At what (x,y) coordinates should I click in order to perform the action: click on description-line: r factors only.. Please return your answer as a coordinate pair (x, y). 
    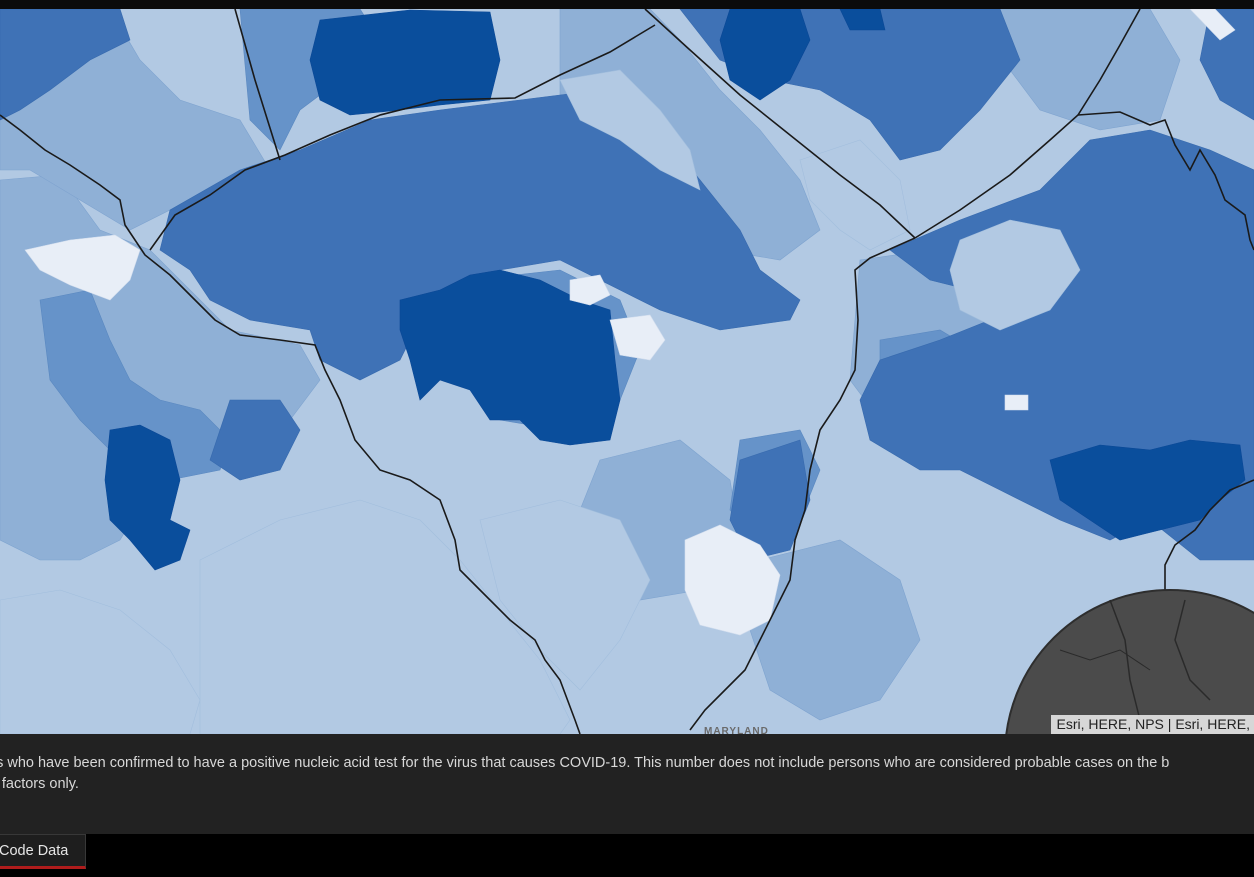
    Looking at the image, I should click on (39, 784).